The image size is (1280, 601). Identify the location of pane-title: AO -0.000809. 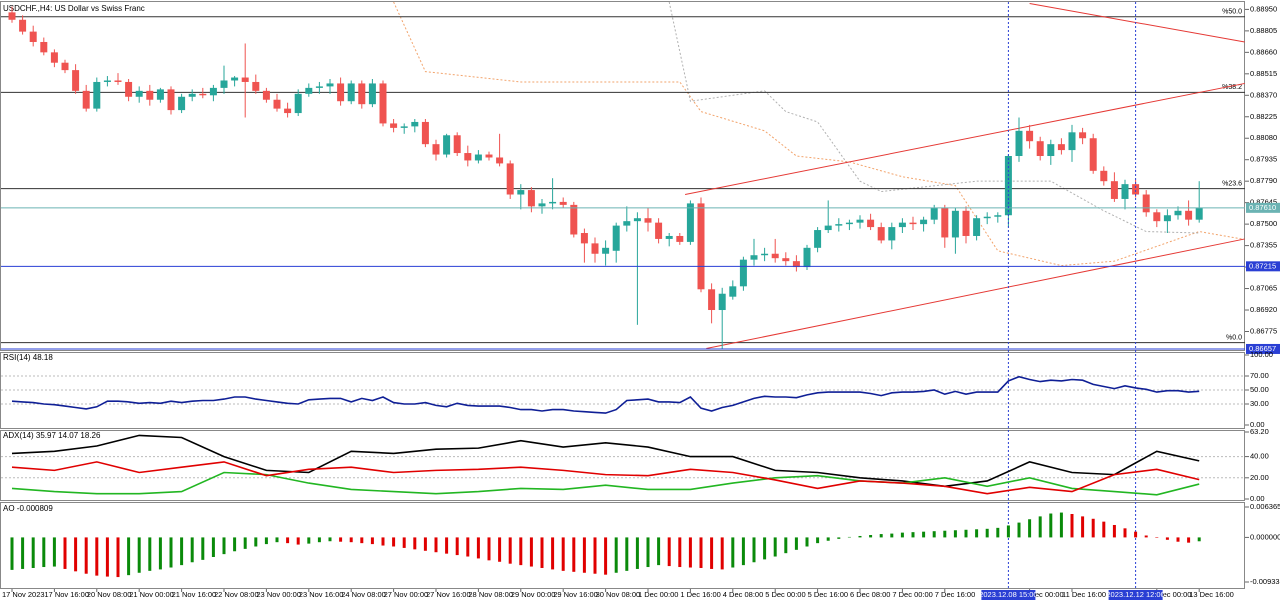
(28, 508).